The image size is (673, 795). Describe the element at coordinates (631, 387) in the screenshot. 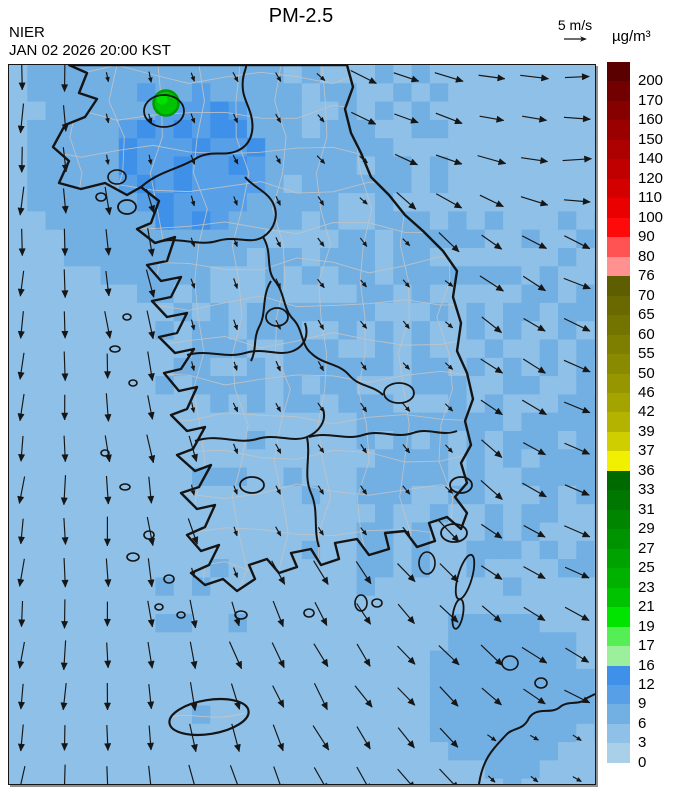

I see `colorbar-segment: 46` at that location.